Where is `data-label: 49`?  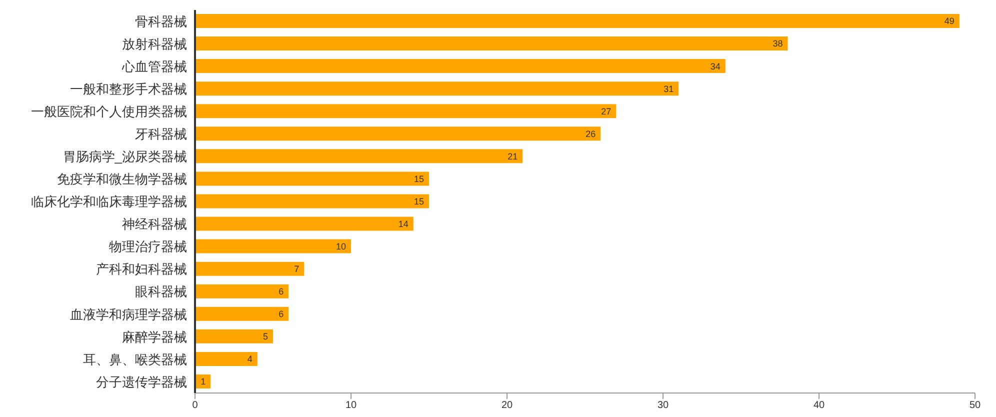 data-label: 49 is located at coordinates (949, 21).